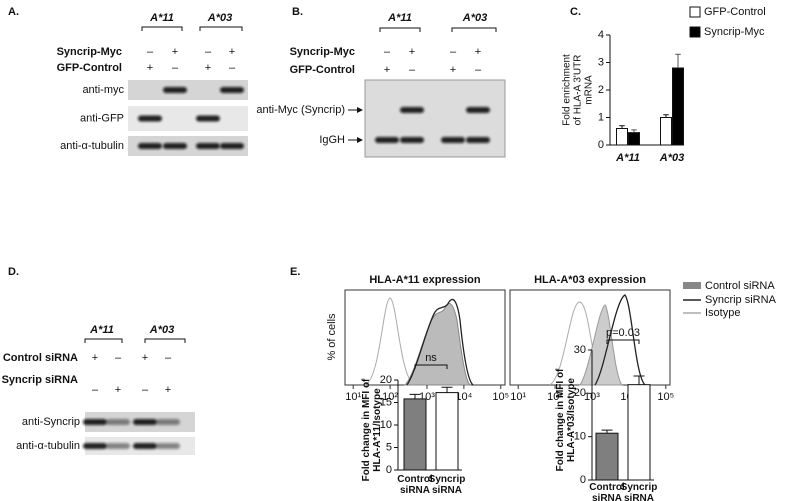 The image size is (800, 501). I want to click on y-tick-label: 3, so click(601, 62).